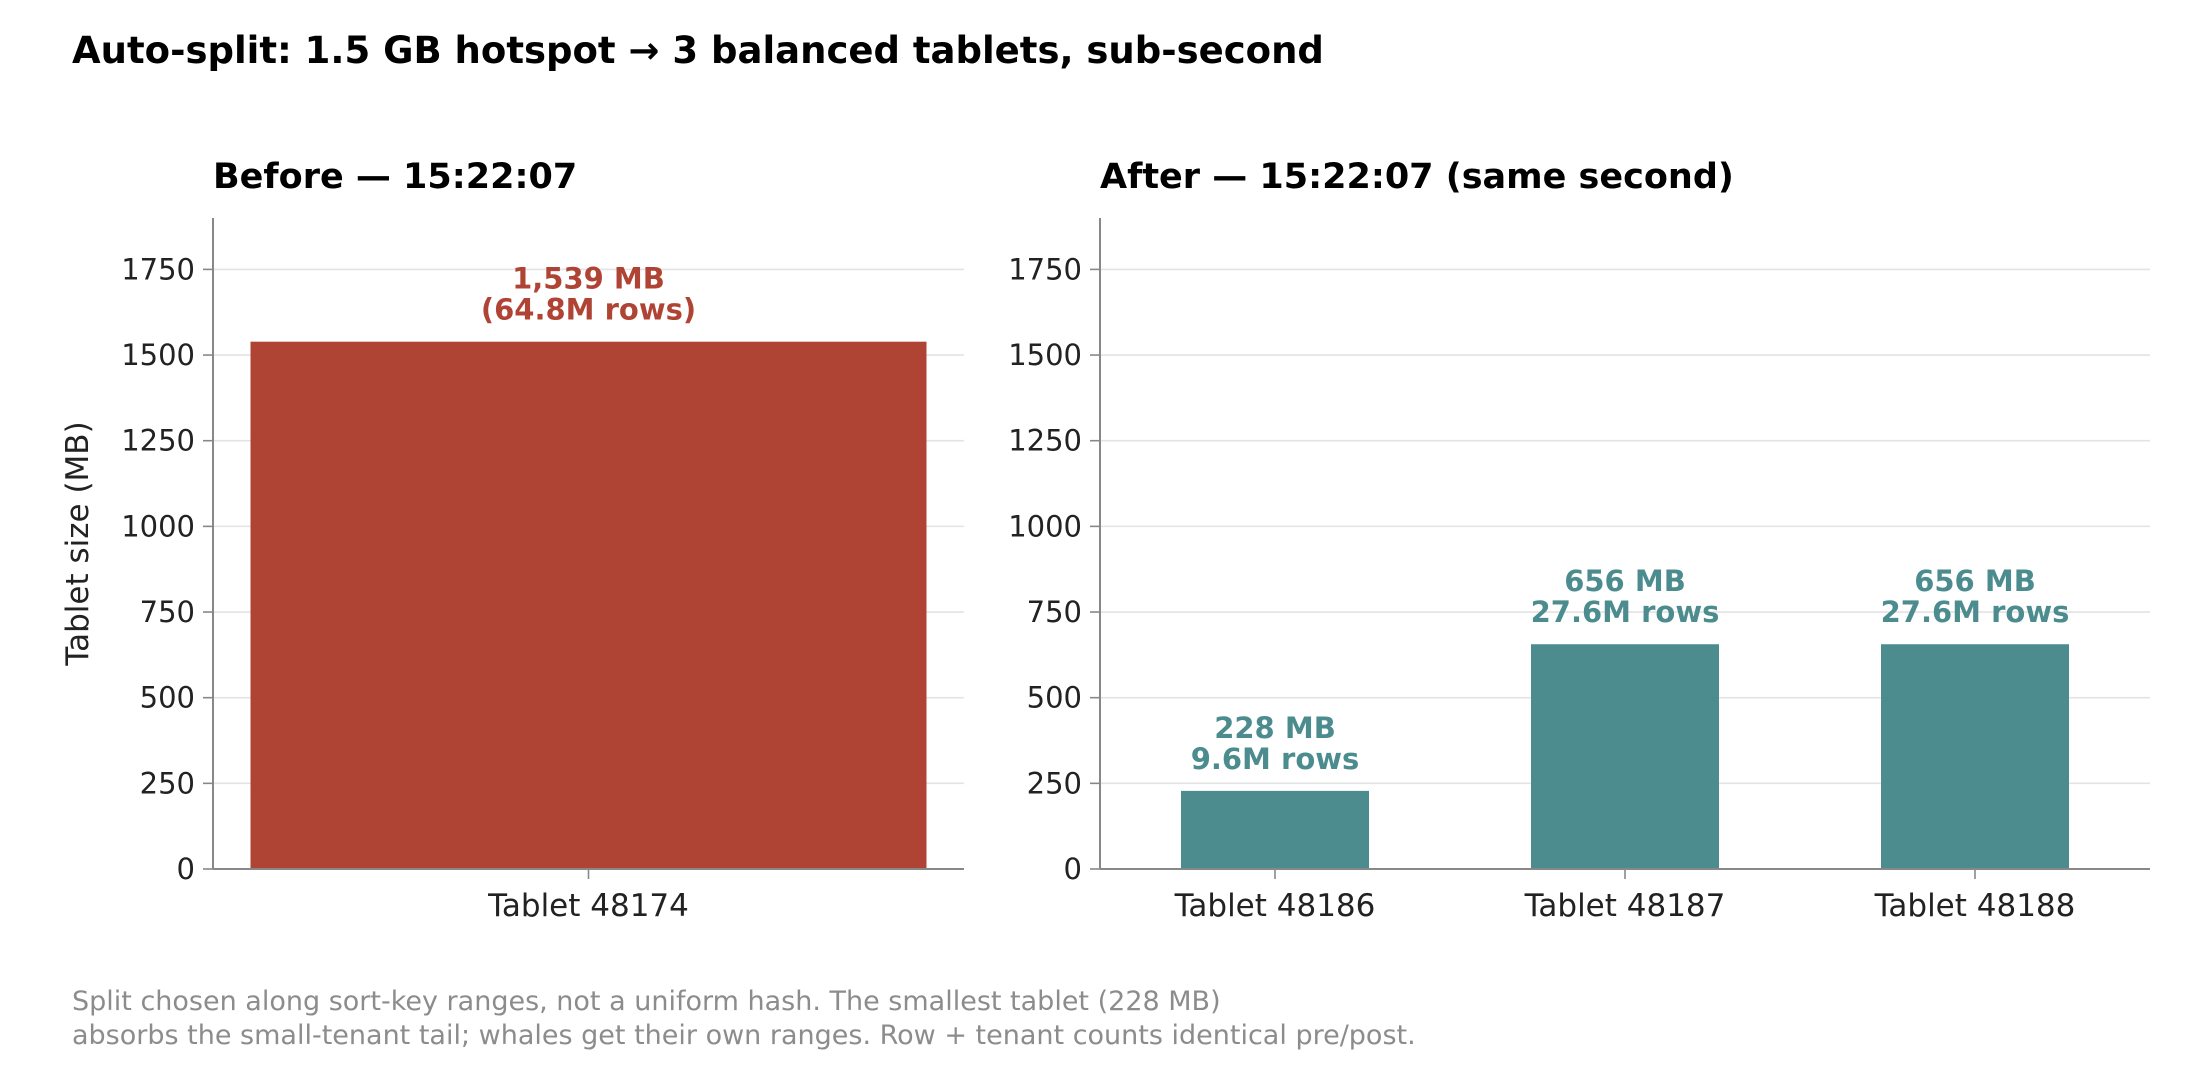 This screenshot has width=2200, height=1074. What do you see at coordinates (588, 279) in the screenshot?
I see `data-label-line: 1,539 MB` at bounding box center [588, 279].